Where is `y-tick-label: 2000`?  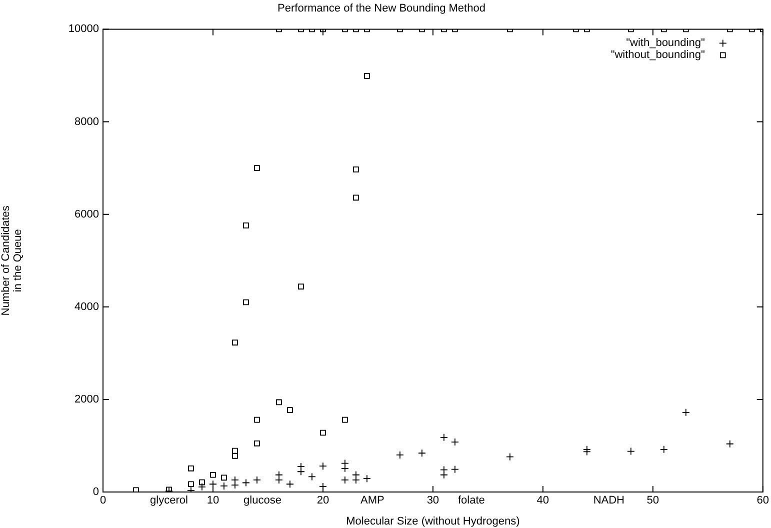 y-tick-label: 2000 is located at coordinates (86, 399).